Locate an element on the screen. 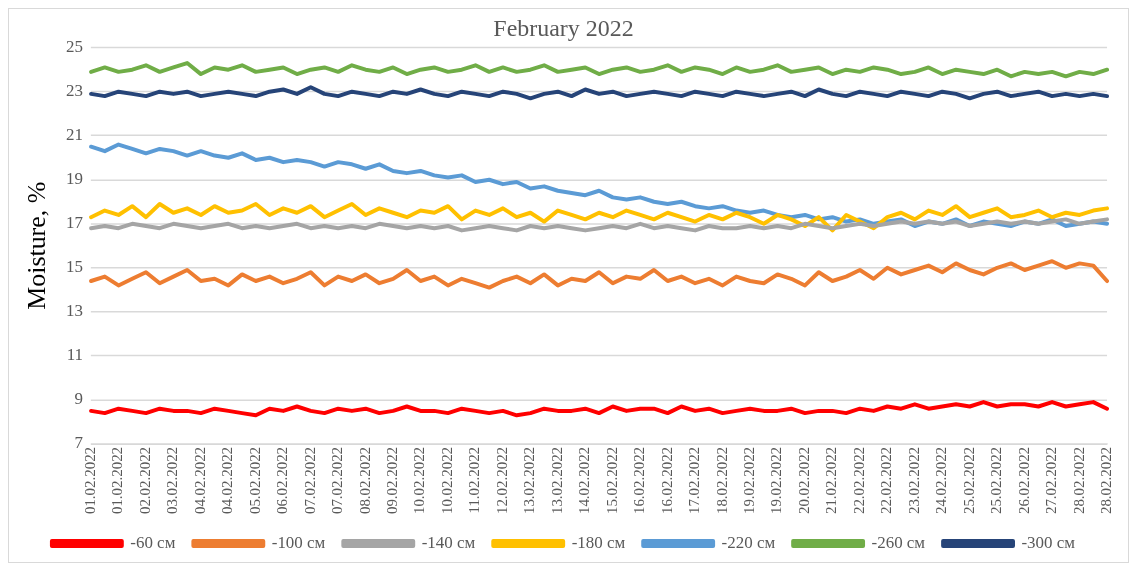 The height and width of the screenshot is (571, 1137). x-tick-label: 18.02.2022 is located at coordinates (721, 480).